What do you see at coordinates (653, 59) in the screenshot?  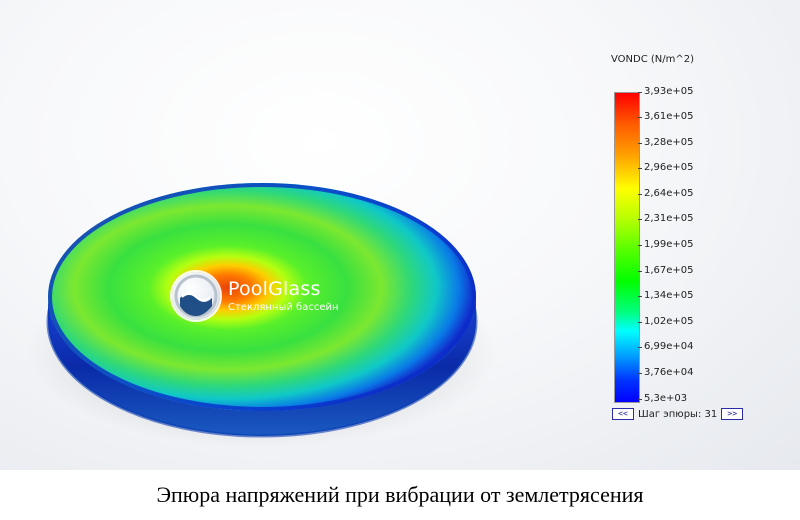 I see `legend-title: VONDC (N/m^2)` at bounding box center [653, 59].